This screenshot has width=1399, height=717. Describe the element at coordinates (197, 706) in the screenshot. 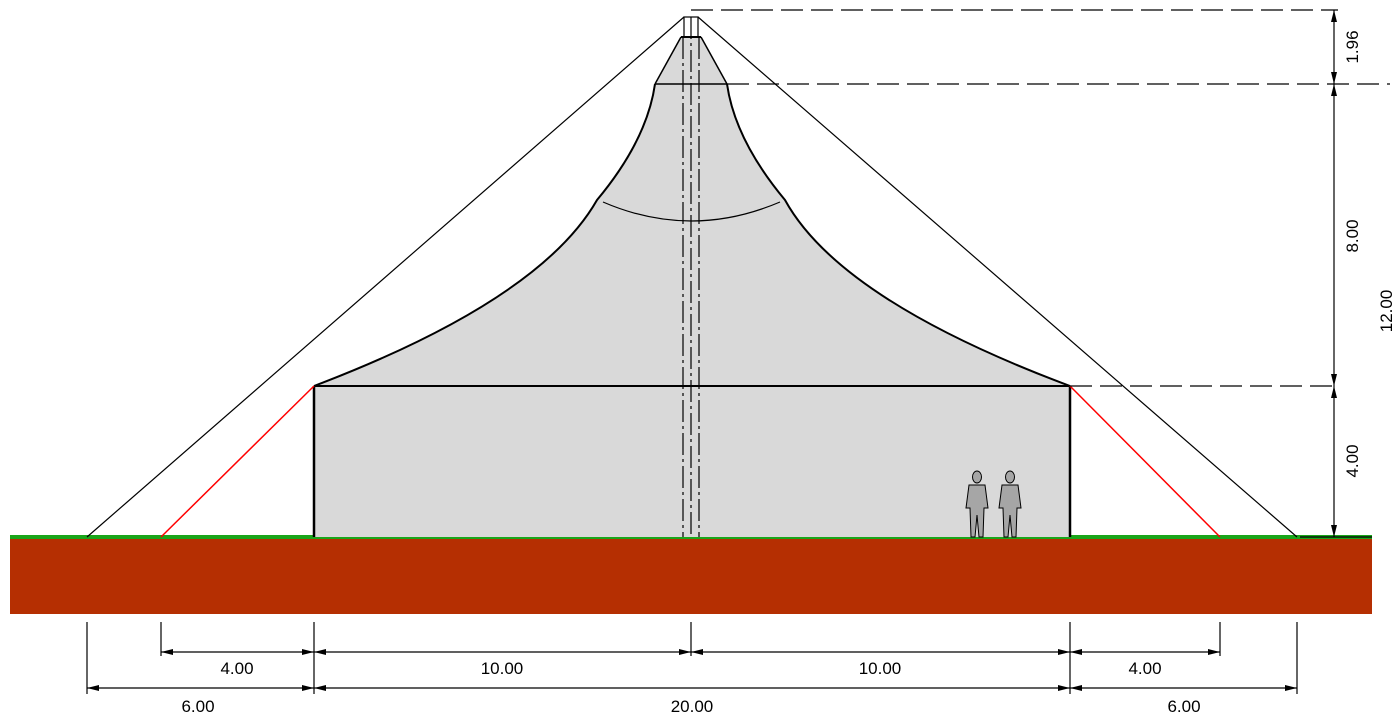

I see `dim-left-6: 6.00` at that location.